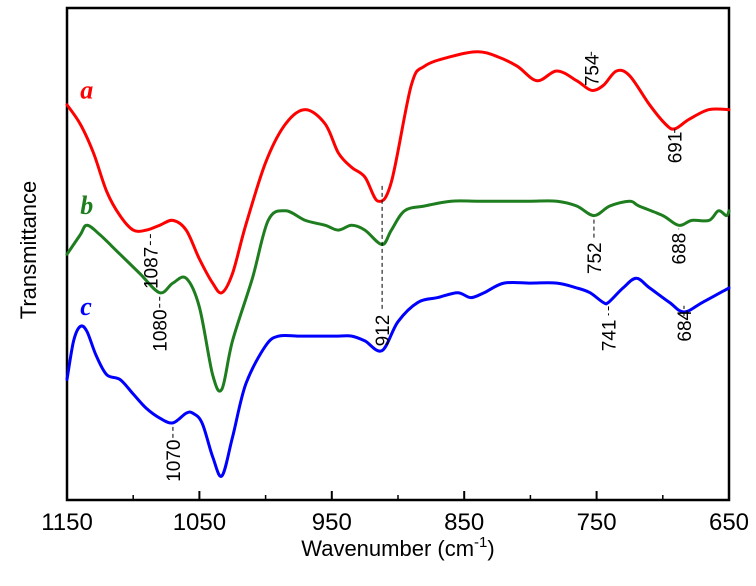  Describe the element at coordinates (597, 522) in the screenshot. I see `x-tick-label: 750` at that location.